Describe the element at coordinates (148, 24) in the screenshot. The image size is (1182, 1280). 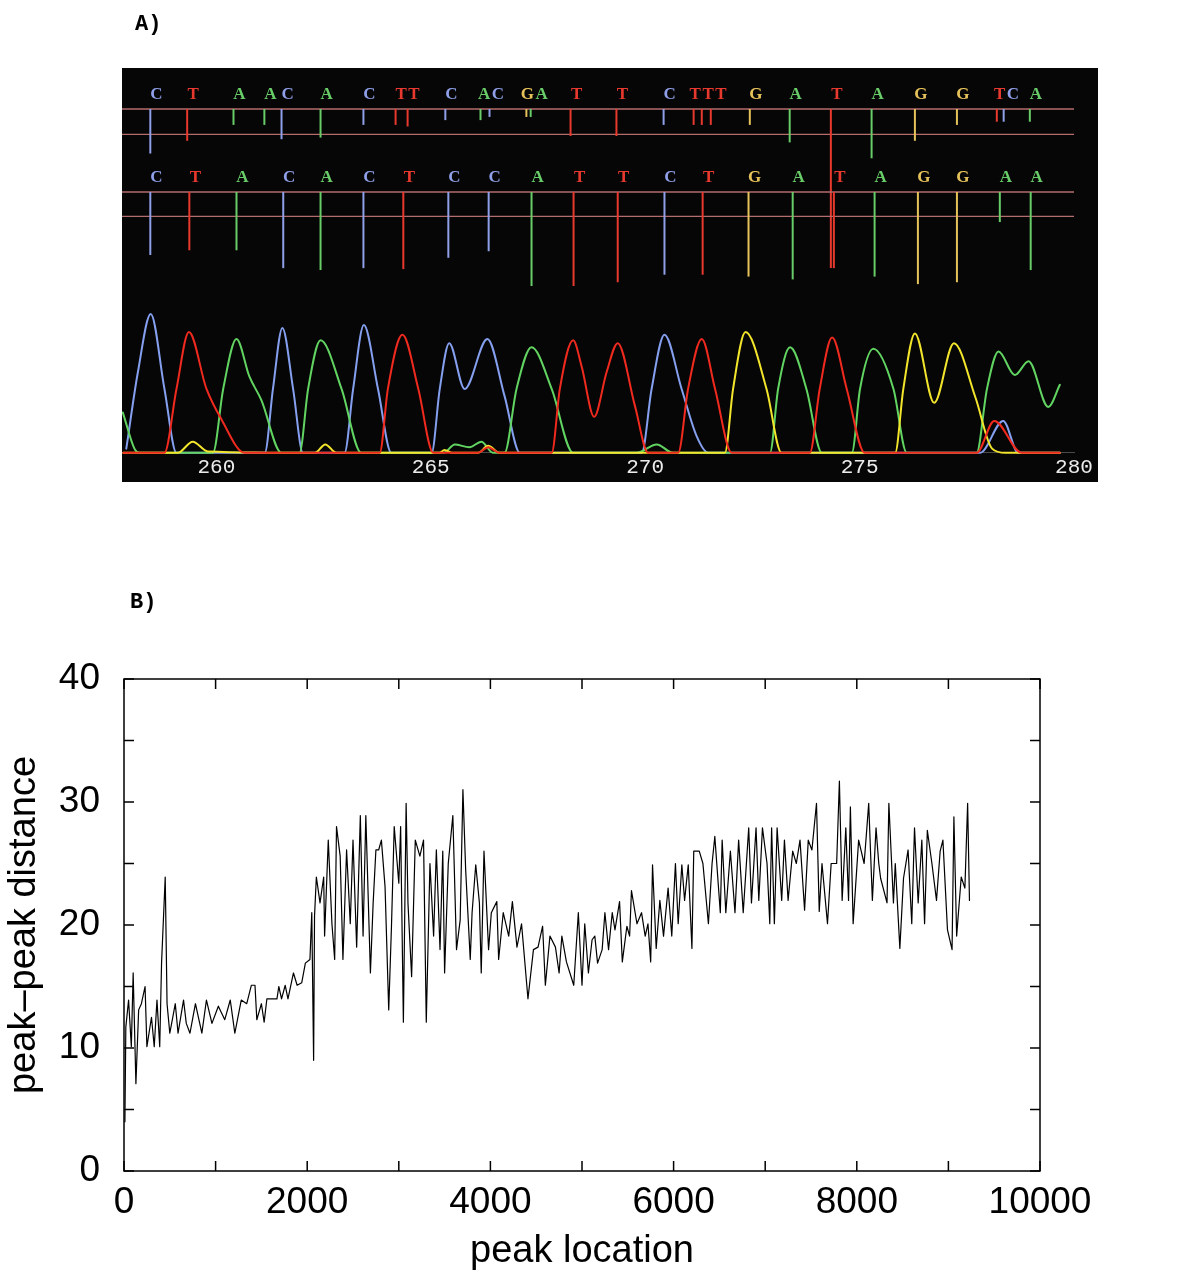
I see `chart-title: A)` at that location.